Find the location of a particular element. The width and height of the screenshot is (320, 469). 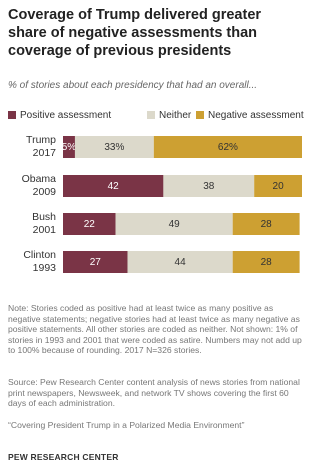

value-label: 42 is located at coordinates (114, 186).